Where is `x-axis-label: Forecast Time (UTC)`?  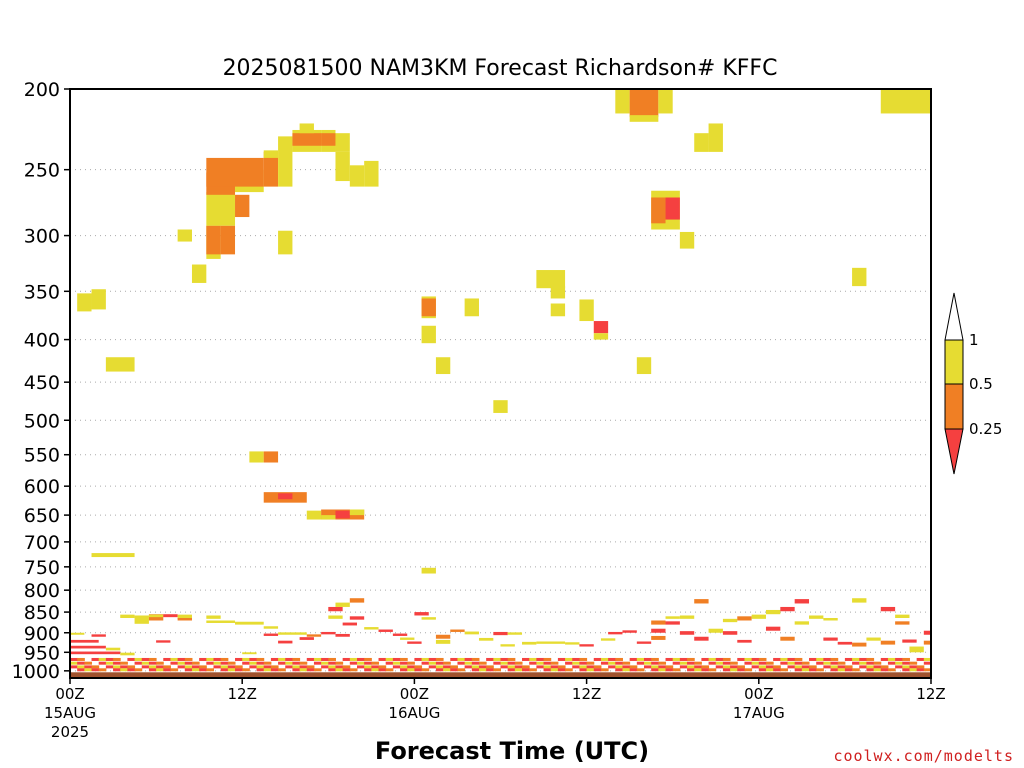
x-axis-label: Forecast Time (UTC) is located at coordinates (512, 751).